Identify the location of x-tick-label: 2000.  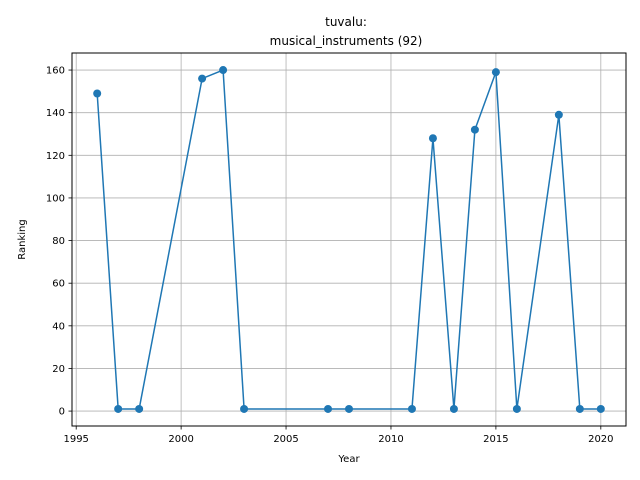
(180, 439).